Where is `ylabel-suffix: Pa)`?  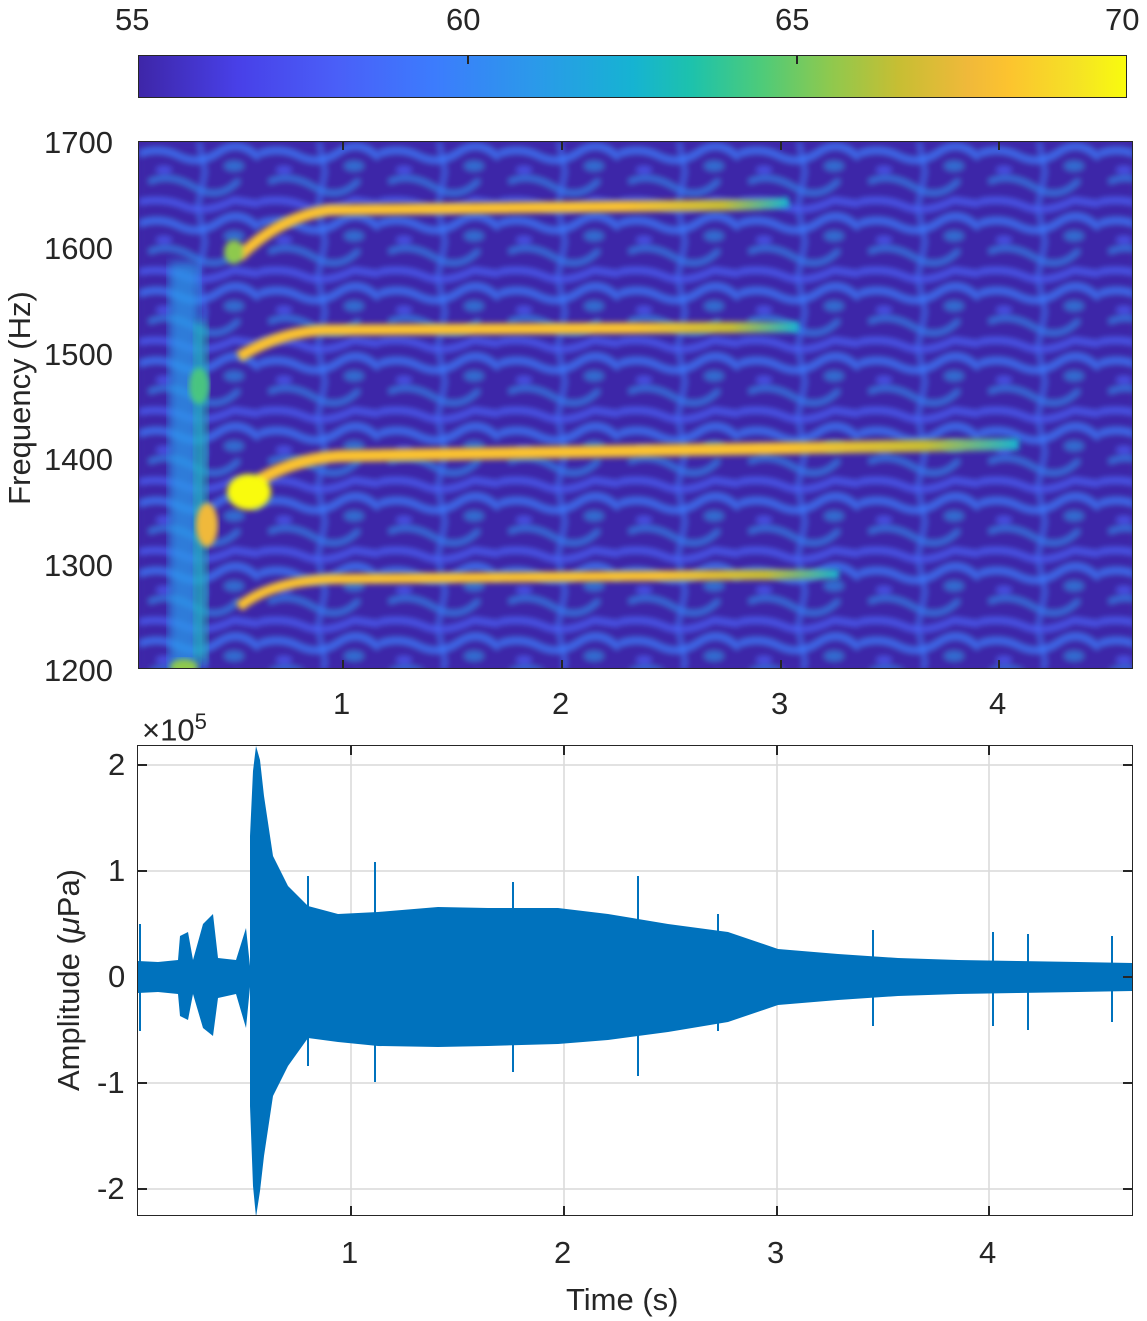 ylabel-suffix: Pa) is located at coordinates (68, 893).